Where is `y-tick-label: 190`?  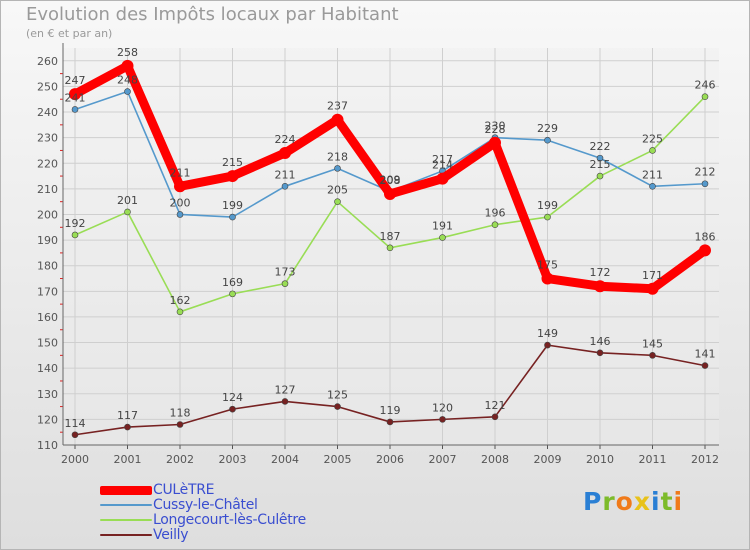
y-tick-label: 190 is located at coordinates (47, 240).